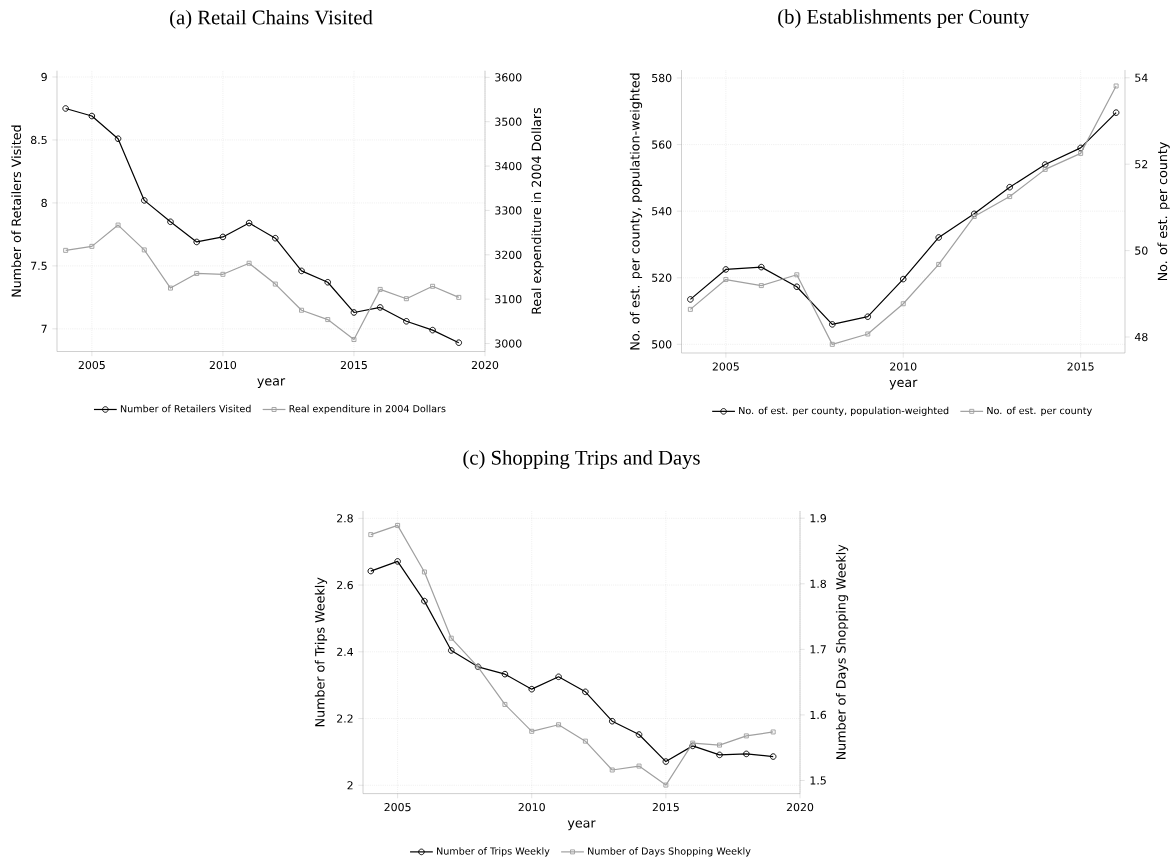  Describe the element at coordinates (345, 518) in the screenshot. I see `y-tick-label: 2.8` at that location.